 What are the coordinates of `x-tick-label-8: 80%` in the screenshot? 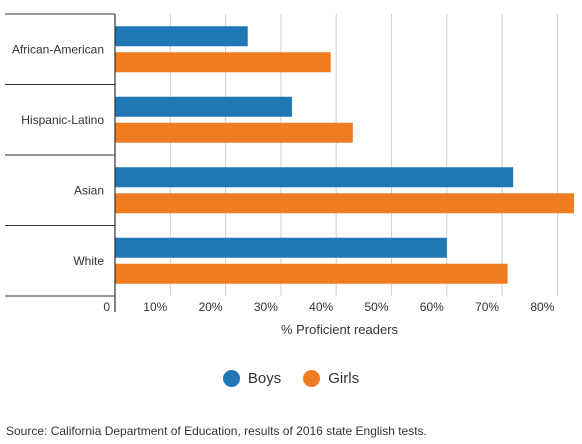 It's located at (542, 307).